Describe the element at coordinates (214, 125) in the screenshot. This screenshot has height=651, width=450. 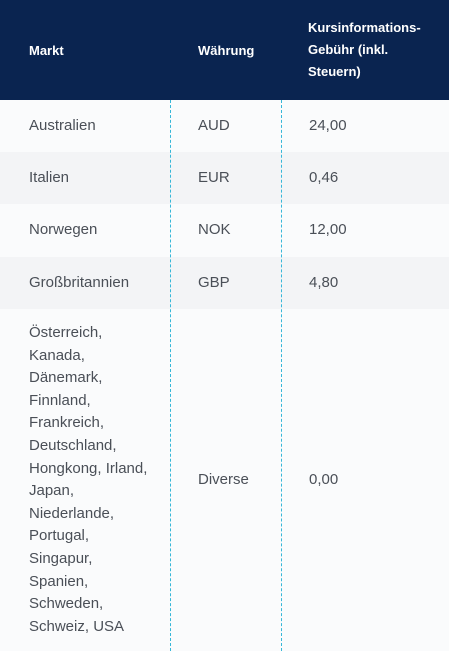
I see `currency-cell: AUD` at that location.